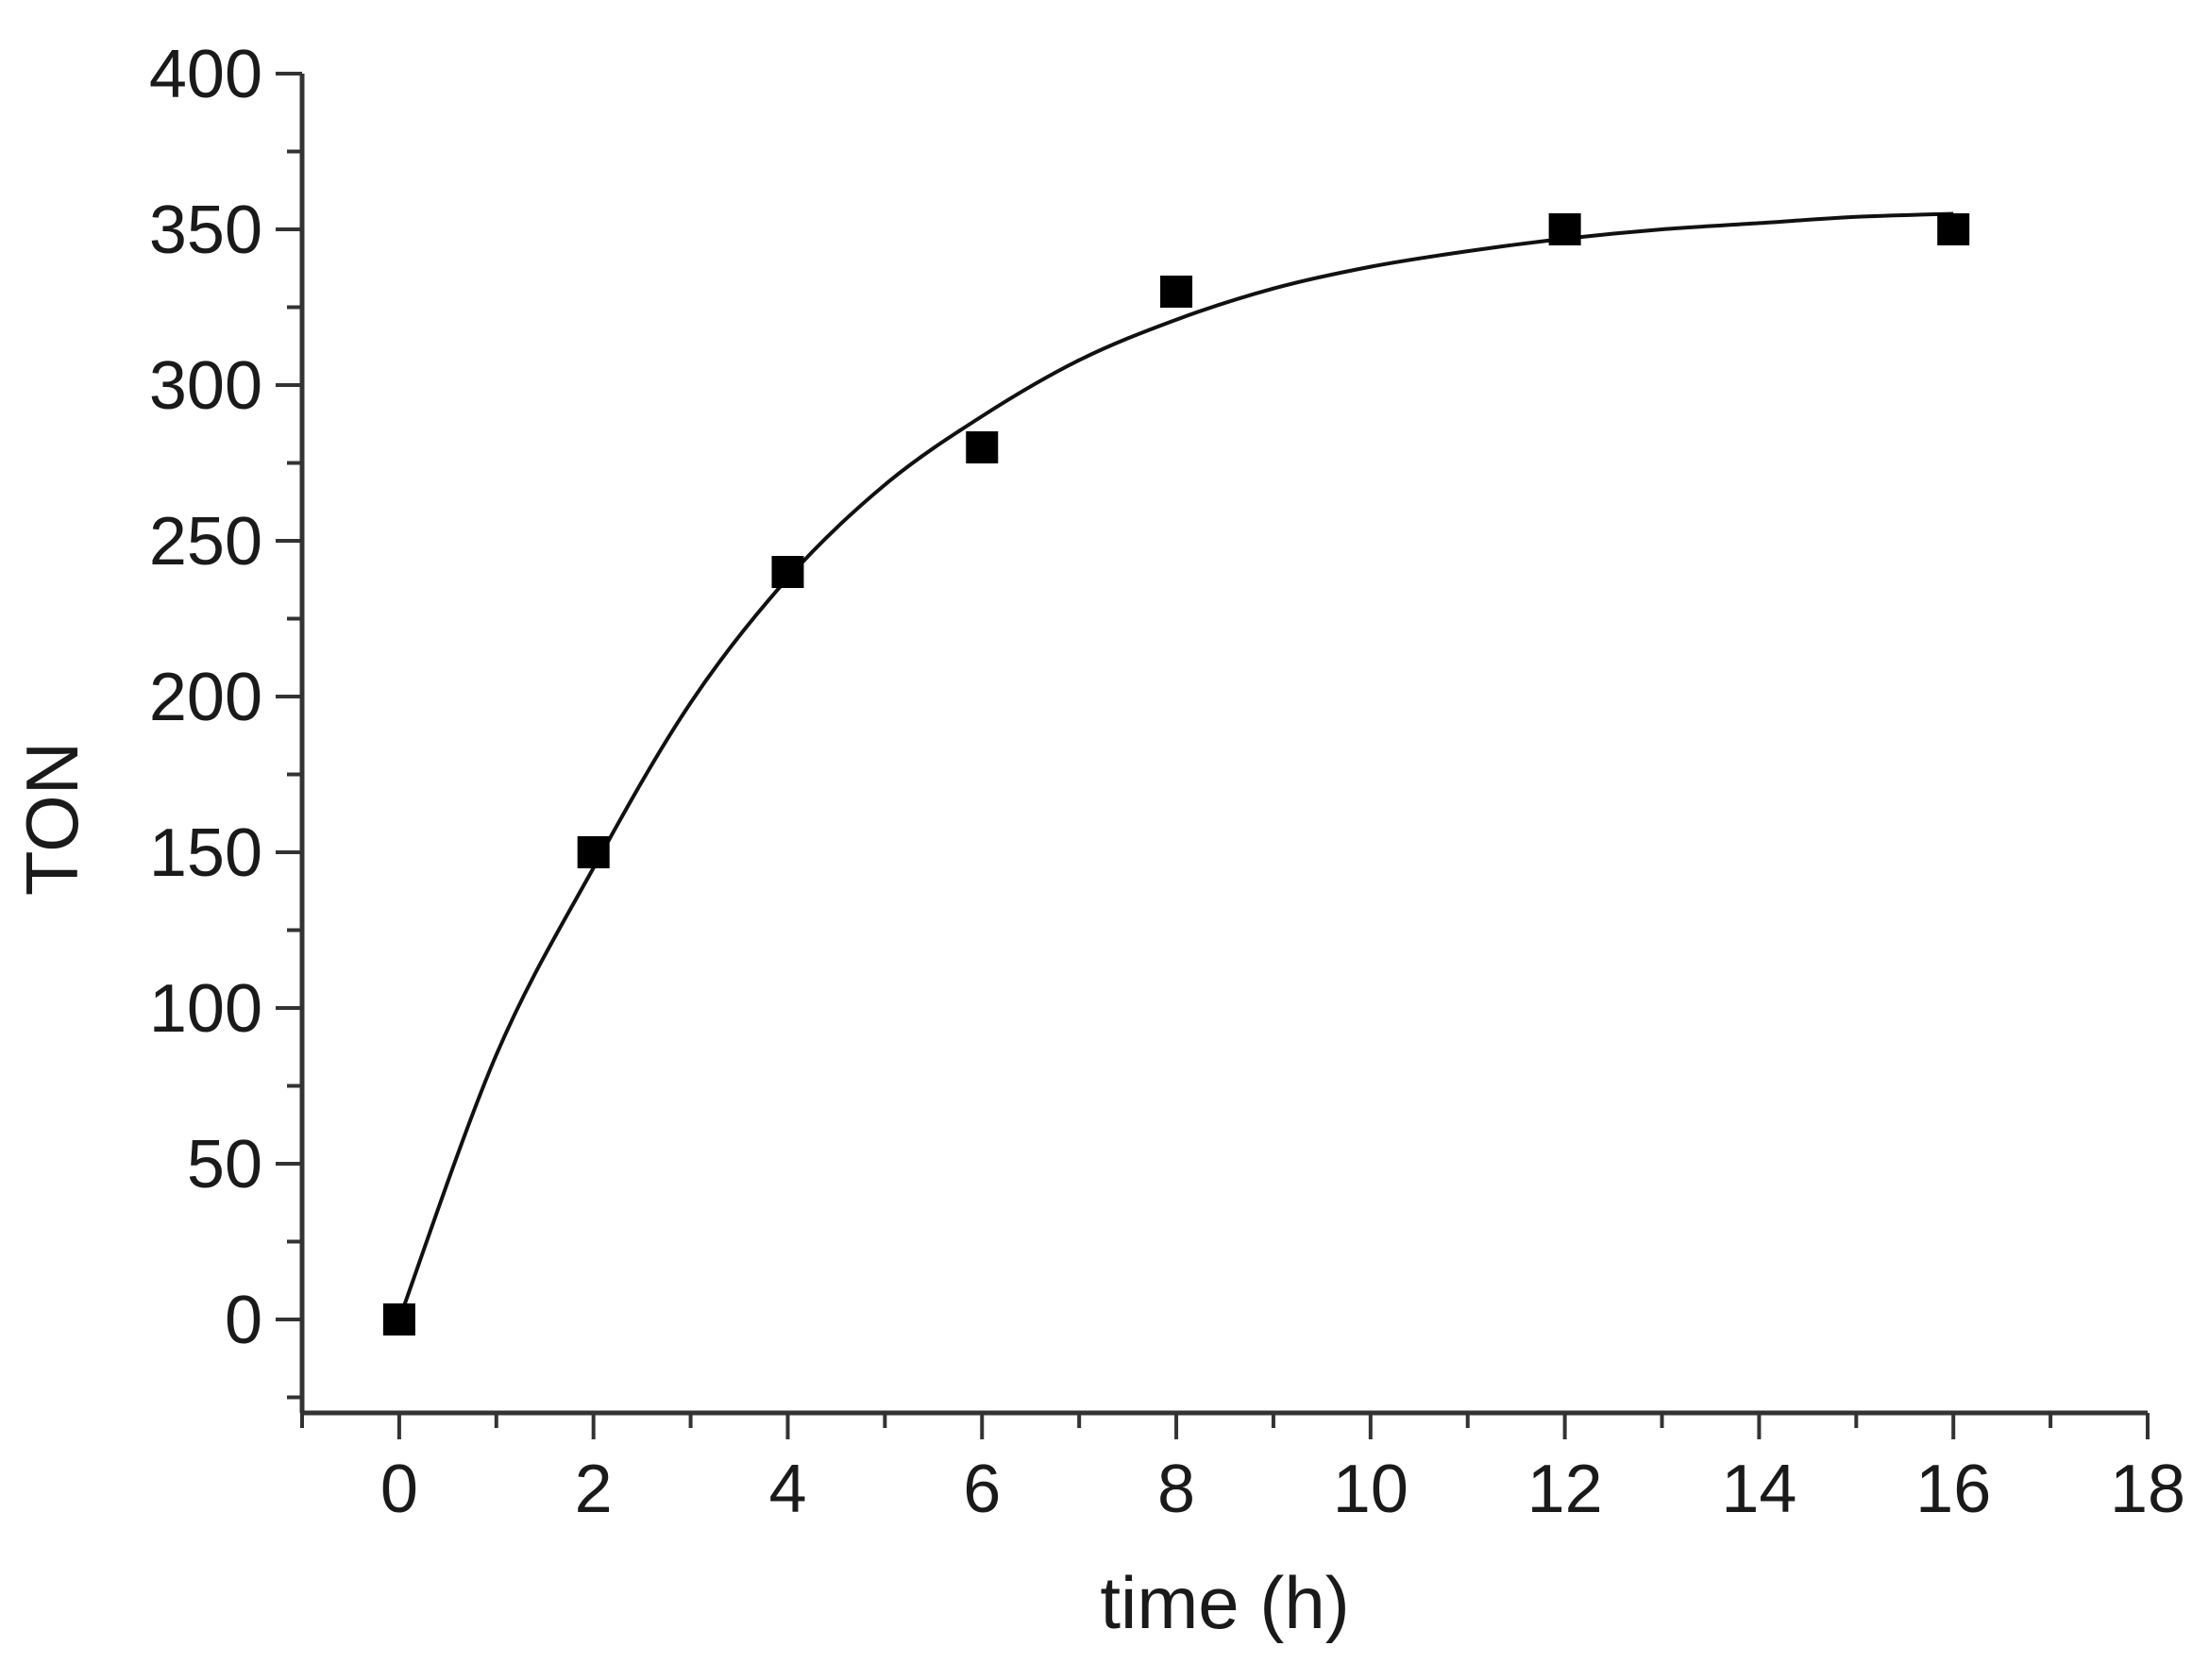 This screenshot has height=1680, width=2209. Describe the element at coordinates (1176, 1489) in the screenshot. I see `x-tick-label: 8` at that location.